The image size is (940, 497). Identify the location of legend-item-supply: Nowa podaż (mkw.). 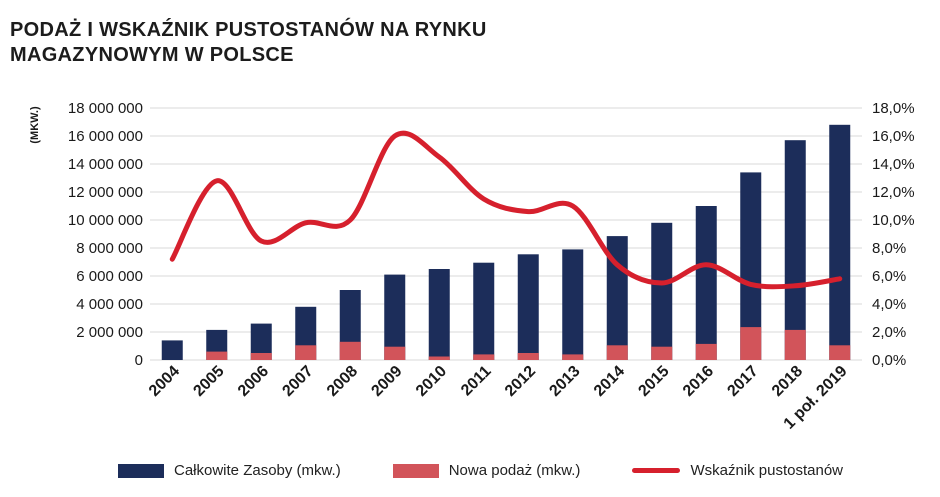
(486, 470).